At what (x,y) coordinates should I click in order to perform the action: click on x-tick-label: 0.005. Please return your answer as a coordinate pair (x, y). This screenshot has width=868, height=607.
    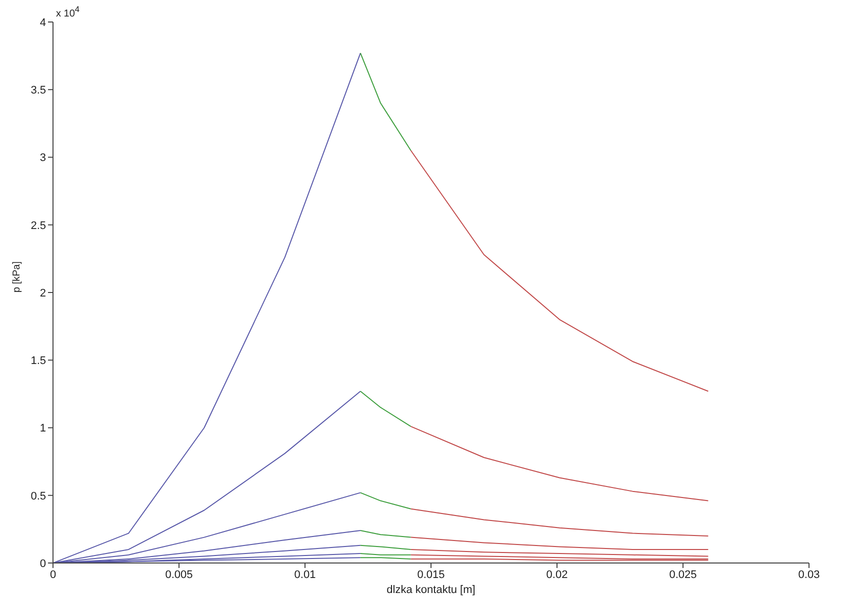
    Looking at the image, I should click on (179, 574).